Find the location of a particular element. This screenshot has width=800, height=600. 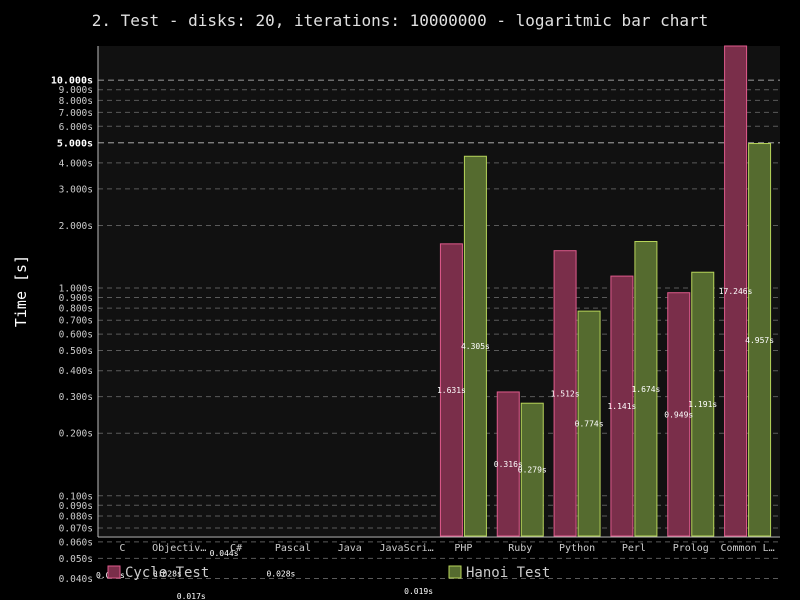

y-tick-label: 10.000s is located at coordinates (72, 81).